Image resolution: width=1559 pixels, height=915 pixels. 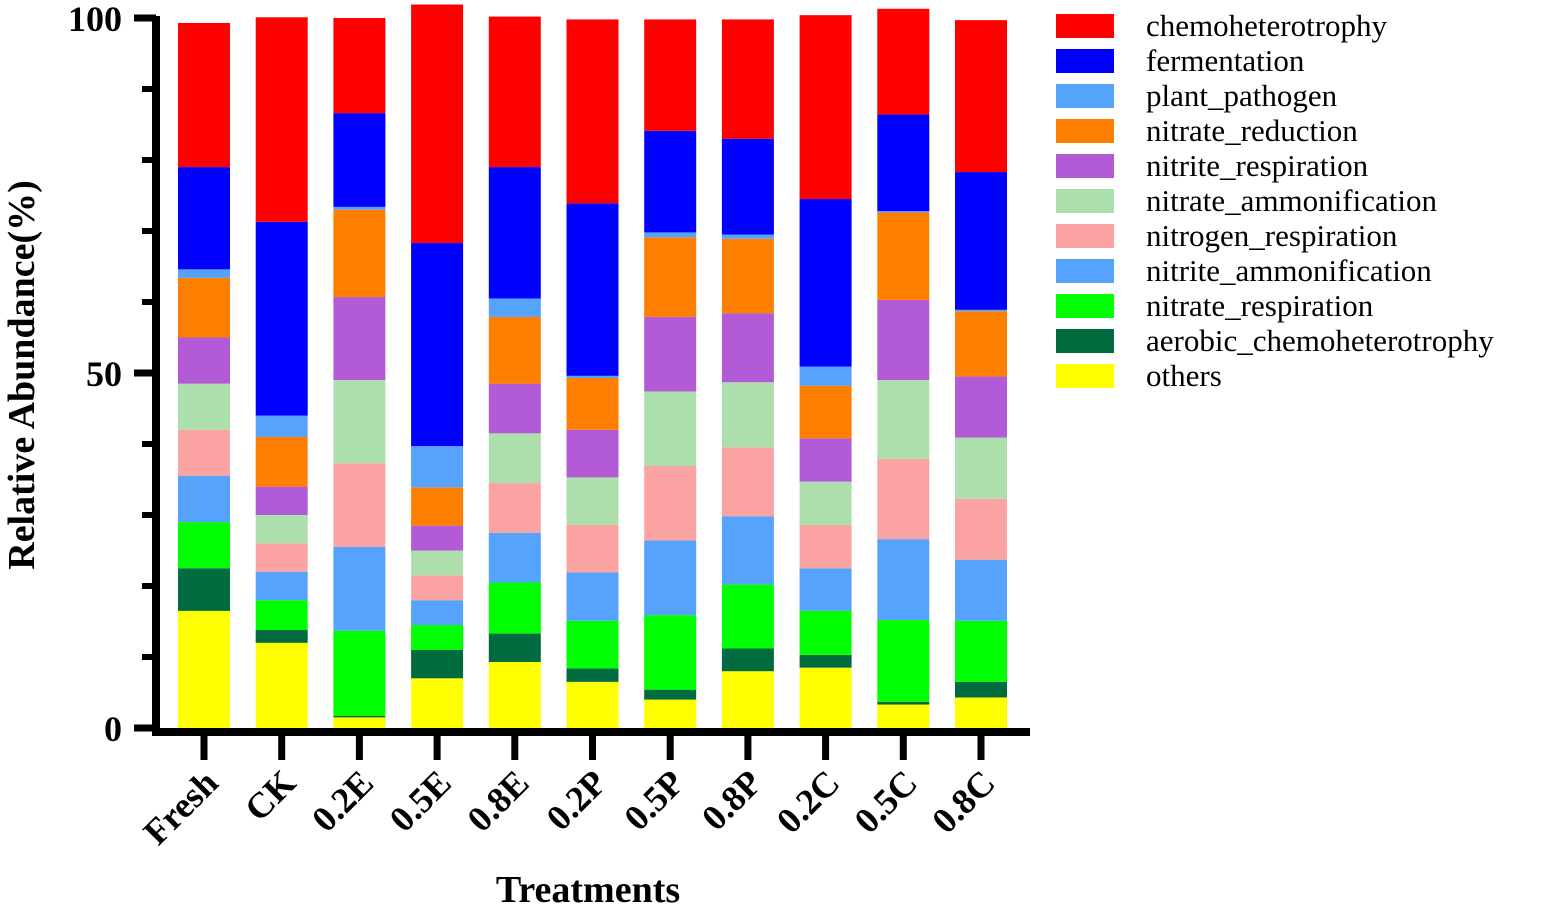 What do you see at coordinates (204, 406) in the screenshot?
I see `bar-Fresh-nitrate_ammonification` at bounding box center [204, 406].